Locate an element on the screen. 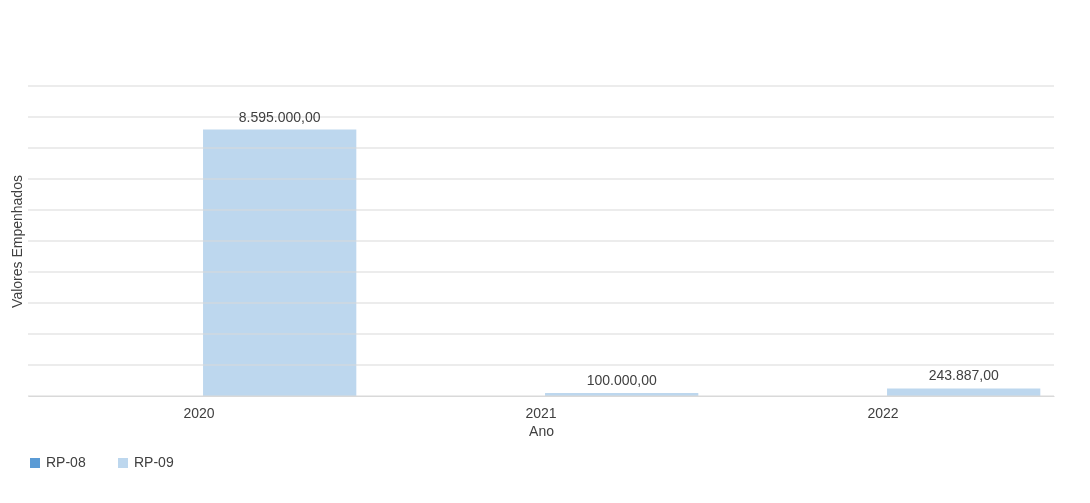  legend-label: RP-09 is located at coordinates (154, 462).